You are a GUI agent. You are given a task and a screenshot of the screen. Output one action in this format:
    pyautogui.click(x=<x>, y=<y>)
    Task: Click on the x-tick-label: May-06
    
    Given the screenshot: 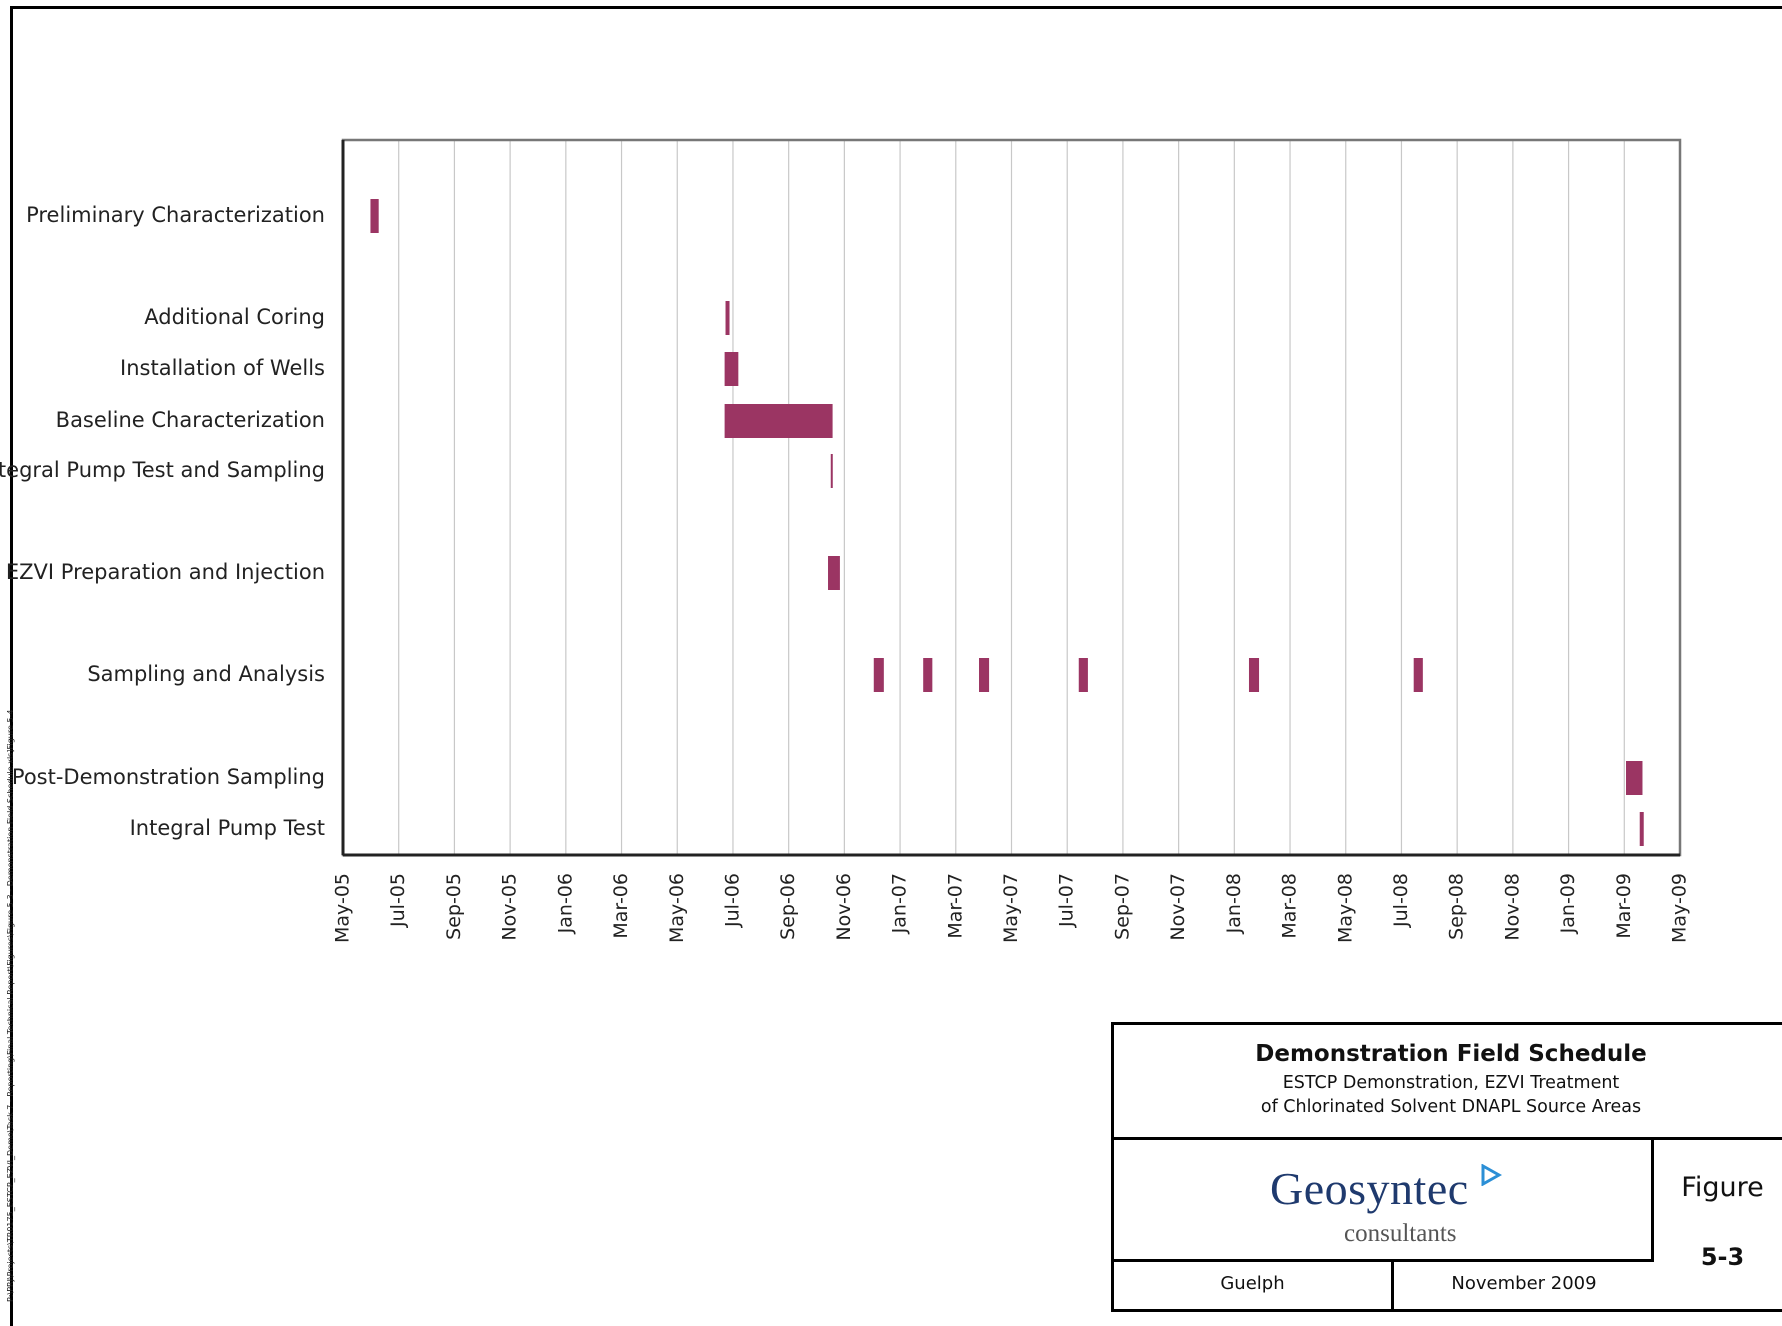 What is the action you would take?
    pyautogui.click(x=677, y=908)
    